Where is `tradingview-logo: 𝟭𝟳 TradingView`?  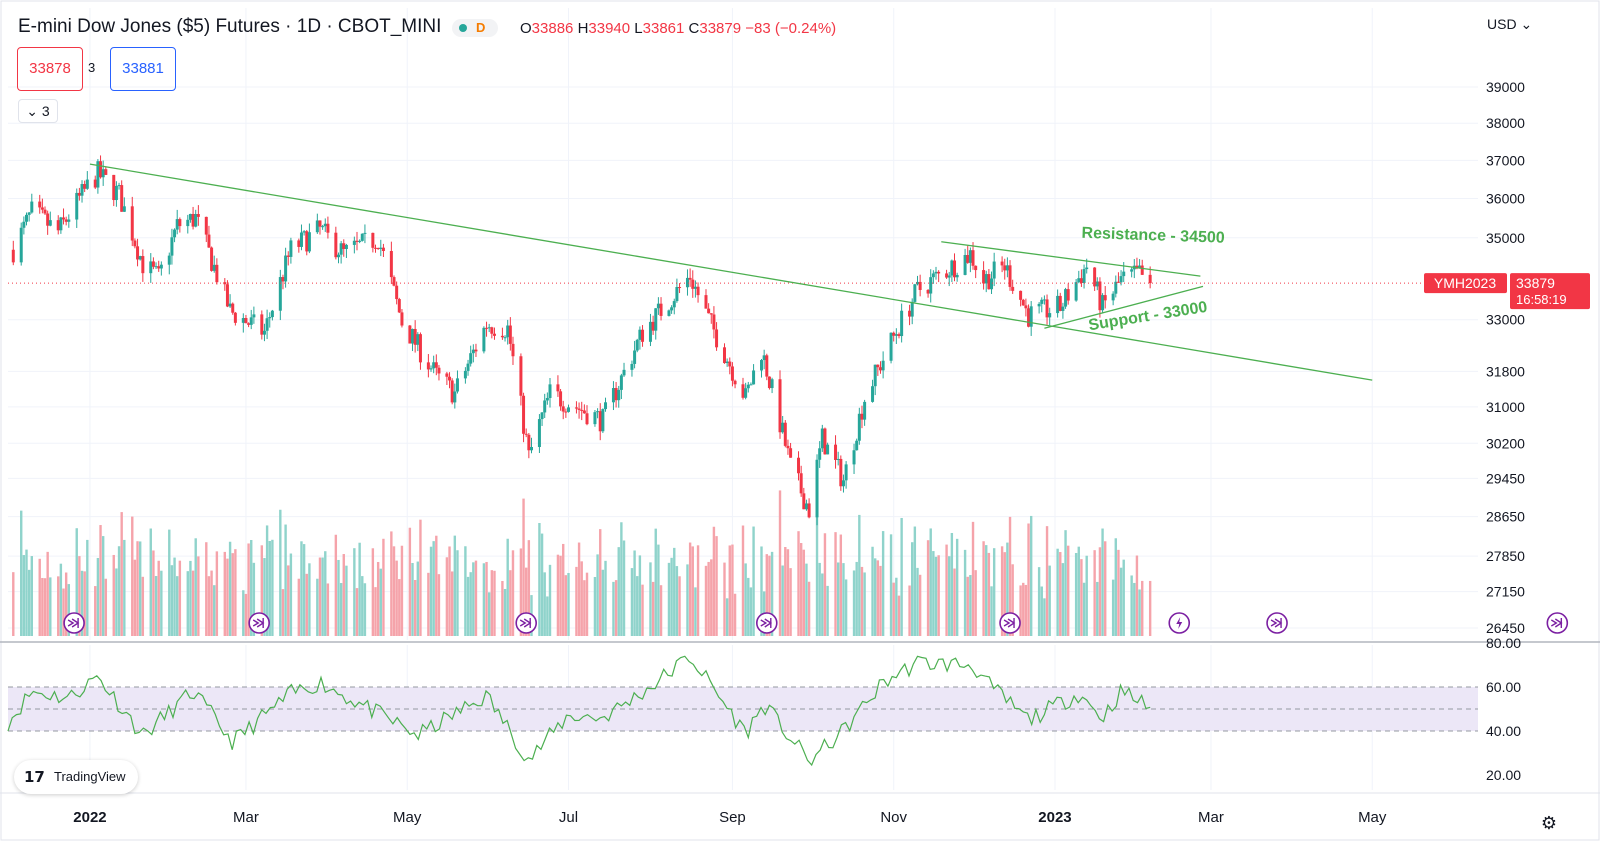
tradingview-logo: 𝟭𝟳 TradingView is located at coordinates (76, 777).